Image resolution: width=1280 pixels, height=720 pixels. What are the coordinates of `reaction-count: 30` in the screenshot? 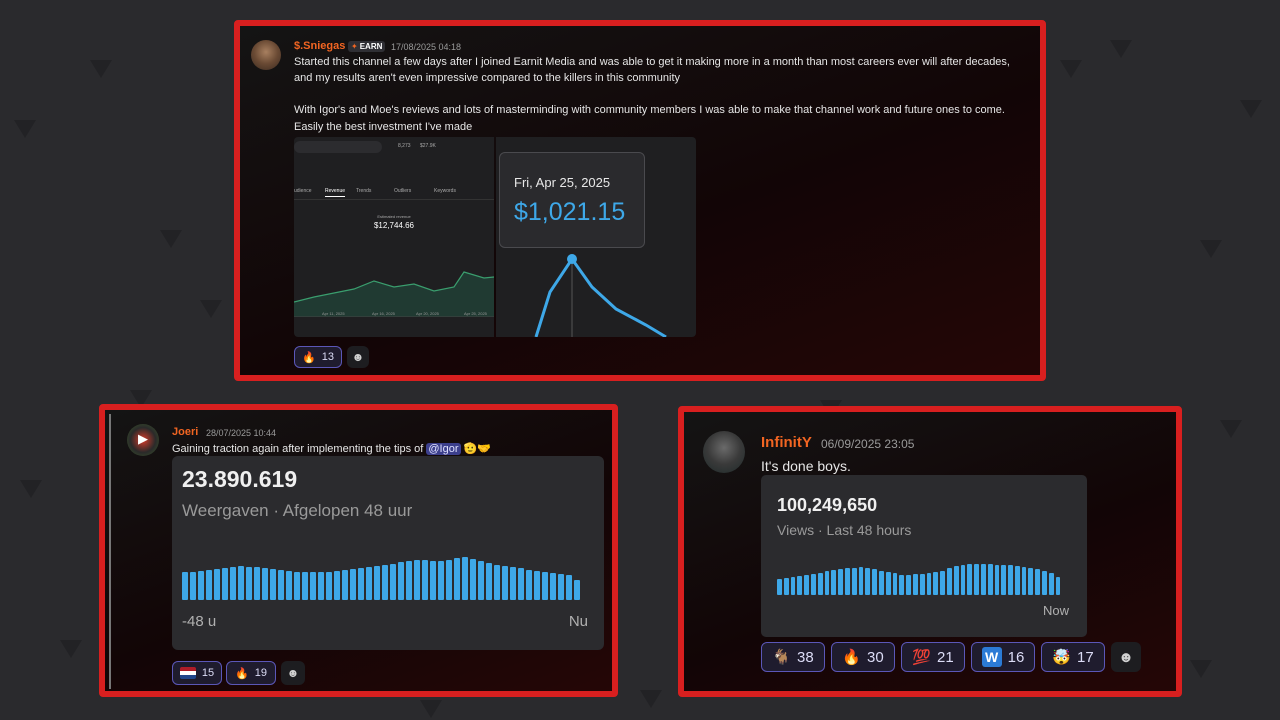 It's located at (875, 657).